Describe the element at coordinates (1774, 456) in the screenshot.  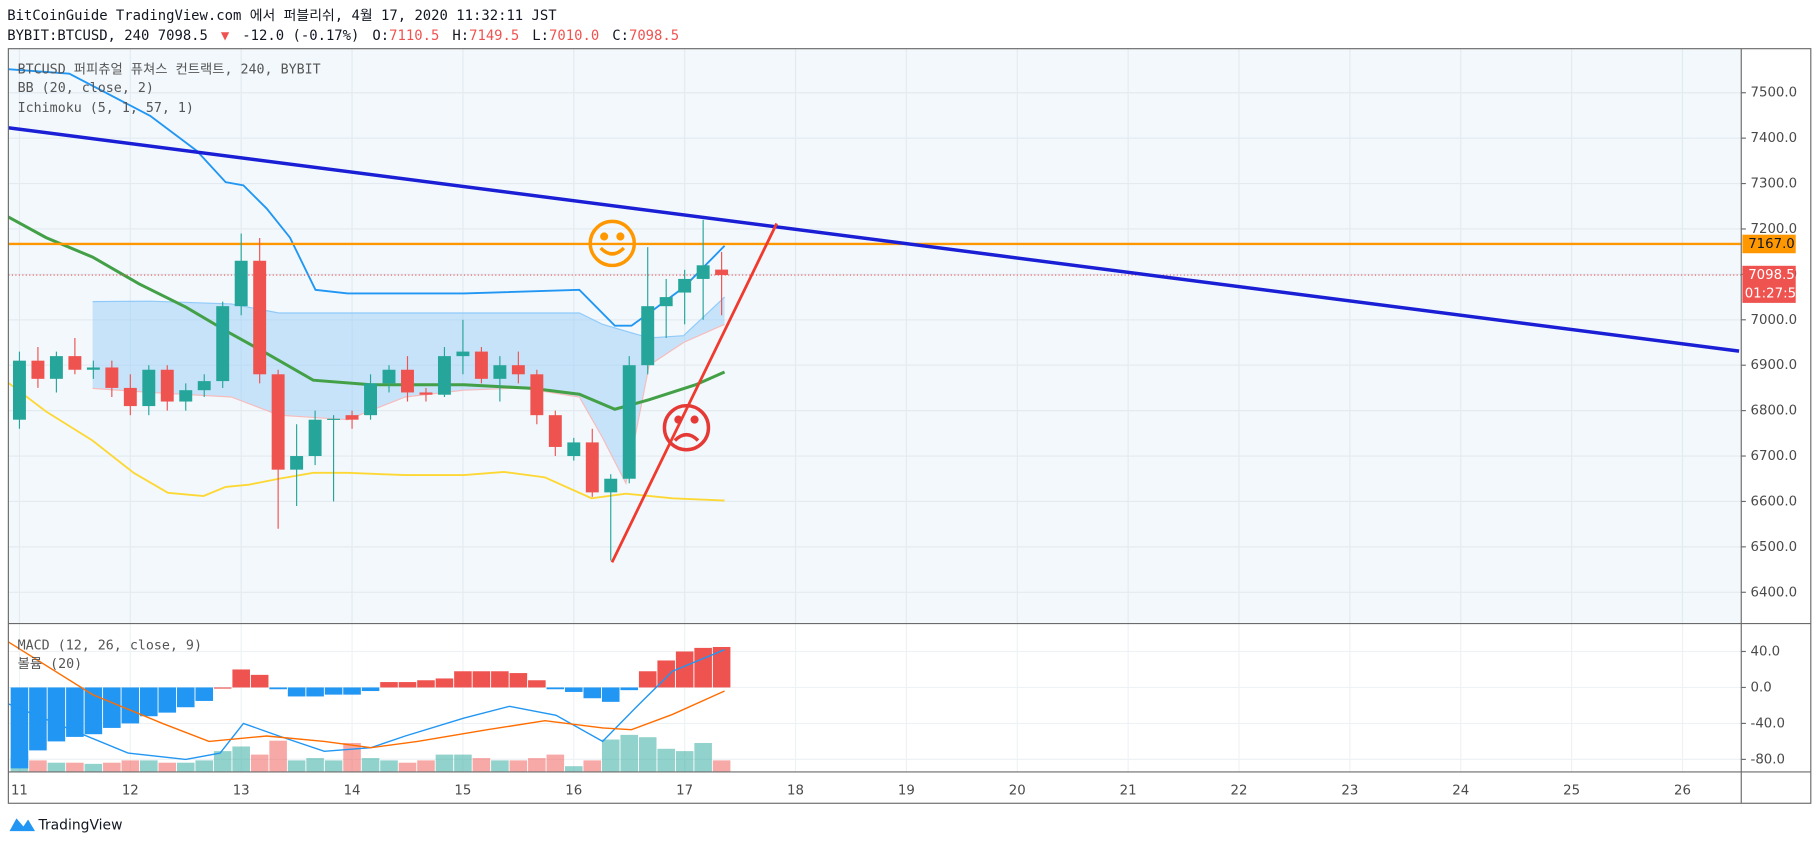
I see `y-tick-label: 6700.0` at that location.